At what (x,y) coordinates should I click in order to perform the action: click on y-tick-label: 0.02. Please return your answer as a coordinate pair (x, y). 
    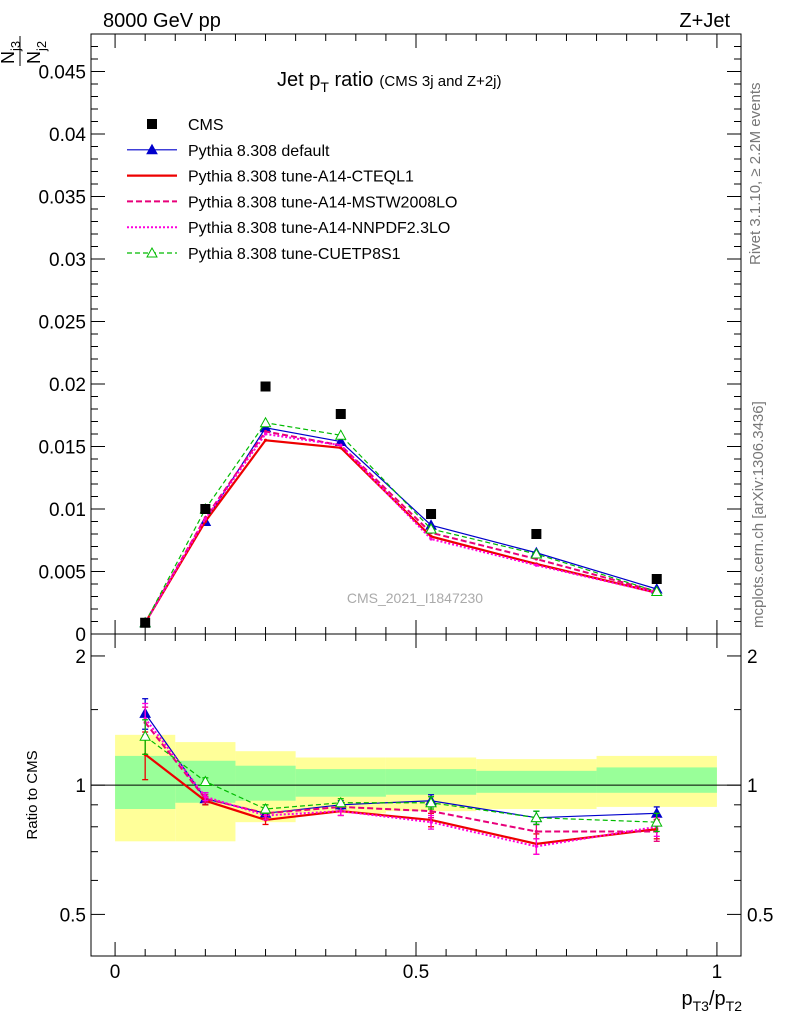
    Looking at the image, I should click on (67, 385).